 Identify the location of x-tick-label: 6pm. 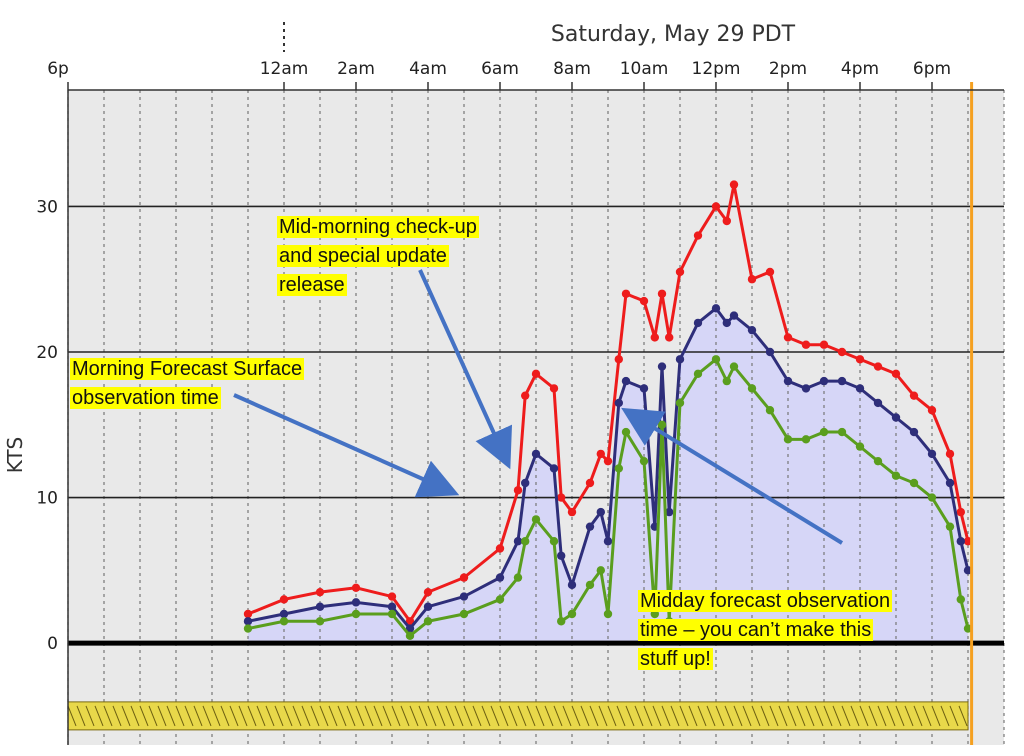
(932, 69).